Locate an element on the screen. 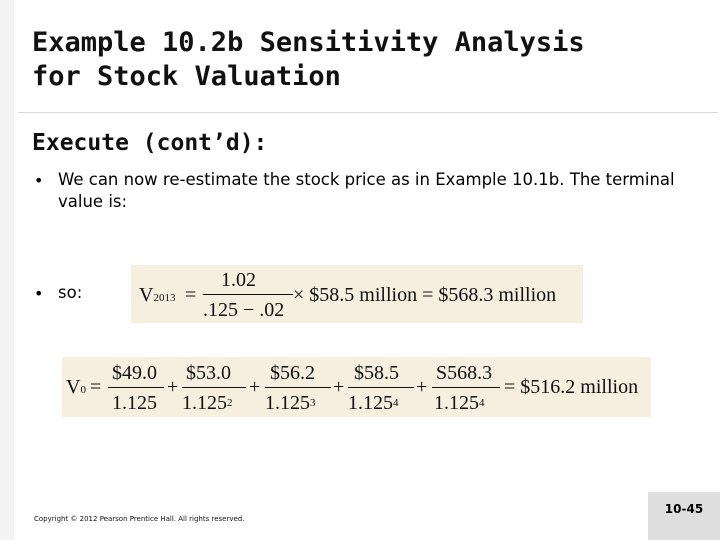 The image size is (720, 540). eq2-term1-denominator: 1.125 is located at coordinates (134, 403).